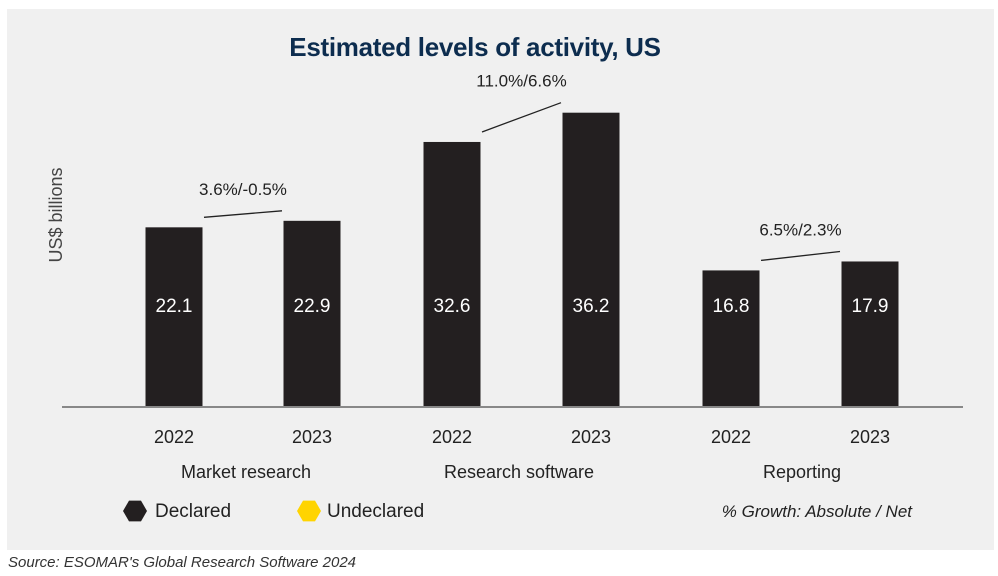 The width and height of the screenshot is (998, 576). Describe the element at coordinates (802, 472) in the screenshot. I see `x-group-label: Reporting` at that location.